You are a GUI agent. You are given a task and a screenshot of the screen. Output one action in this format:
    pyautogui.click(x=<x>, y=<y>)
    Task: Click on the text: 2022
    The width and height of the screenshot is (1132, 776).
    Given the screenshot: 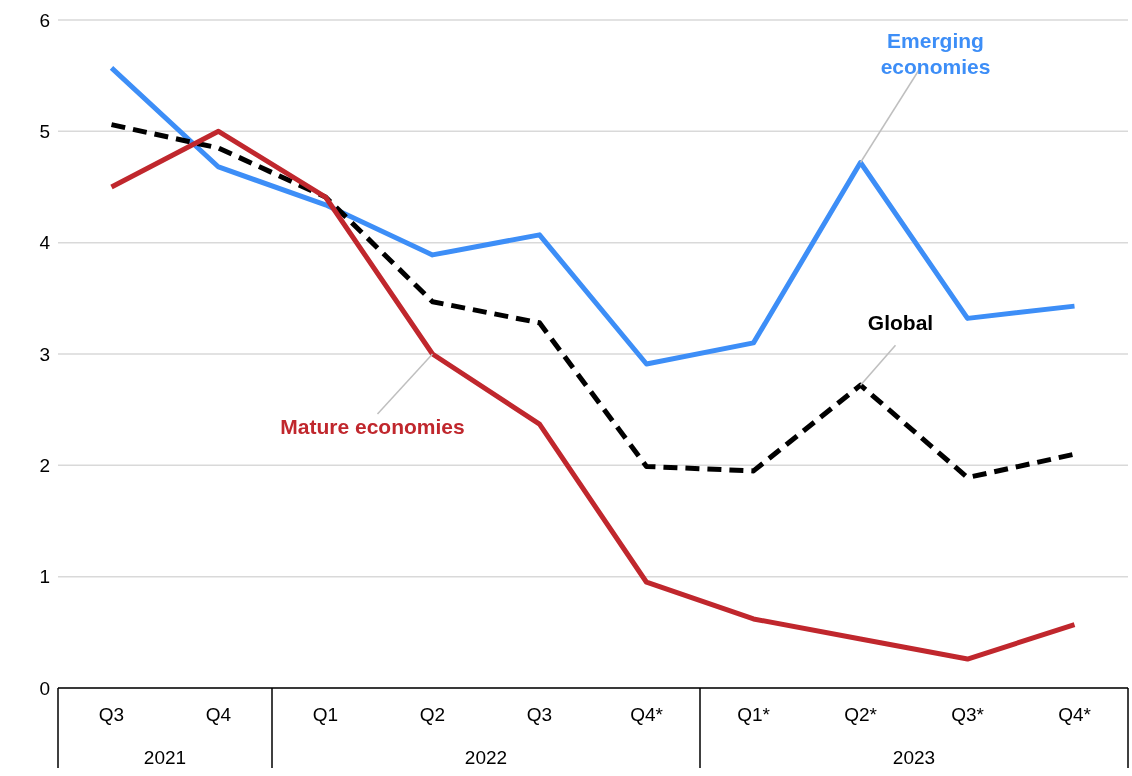 What is the action you would take?
    pyautogui.click(x=486, y=757)
    